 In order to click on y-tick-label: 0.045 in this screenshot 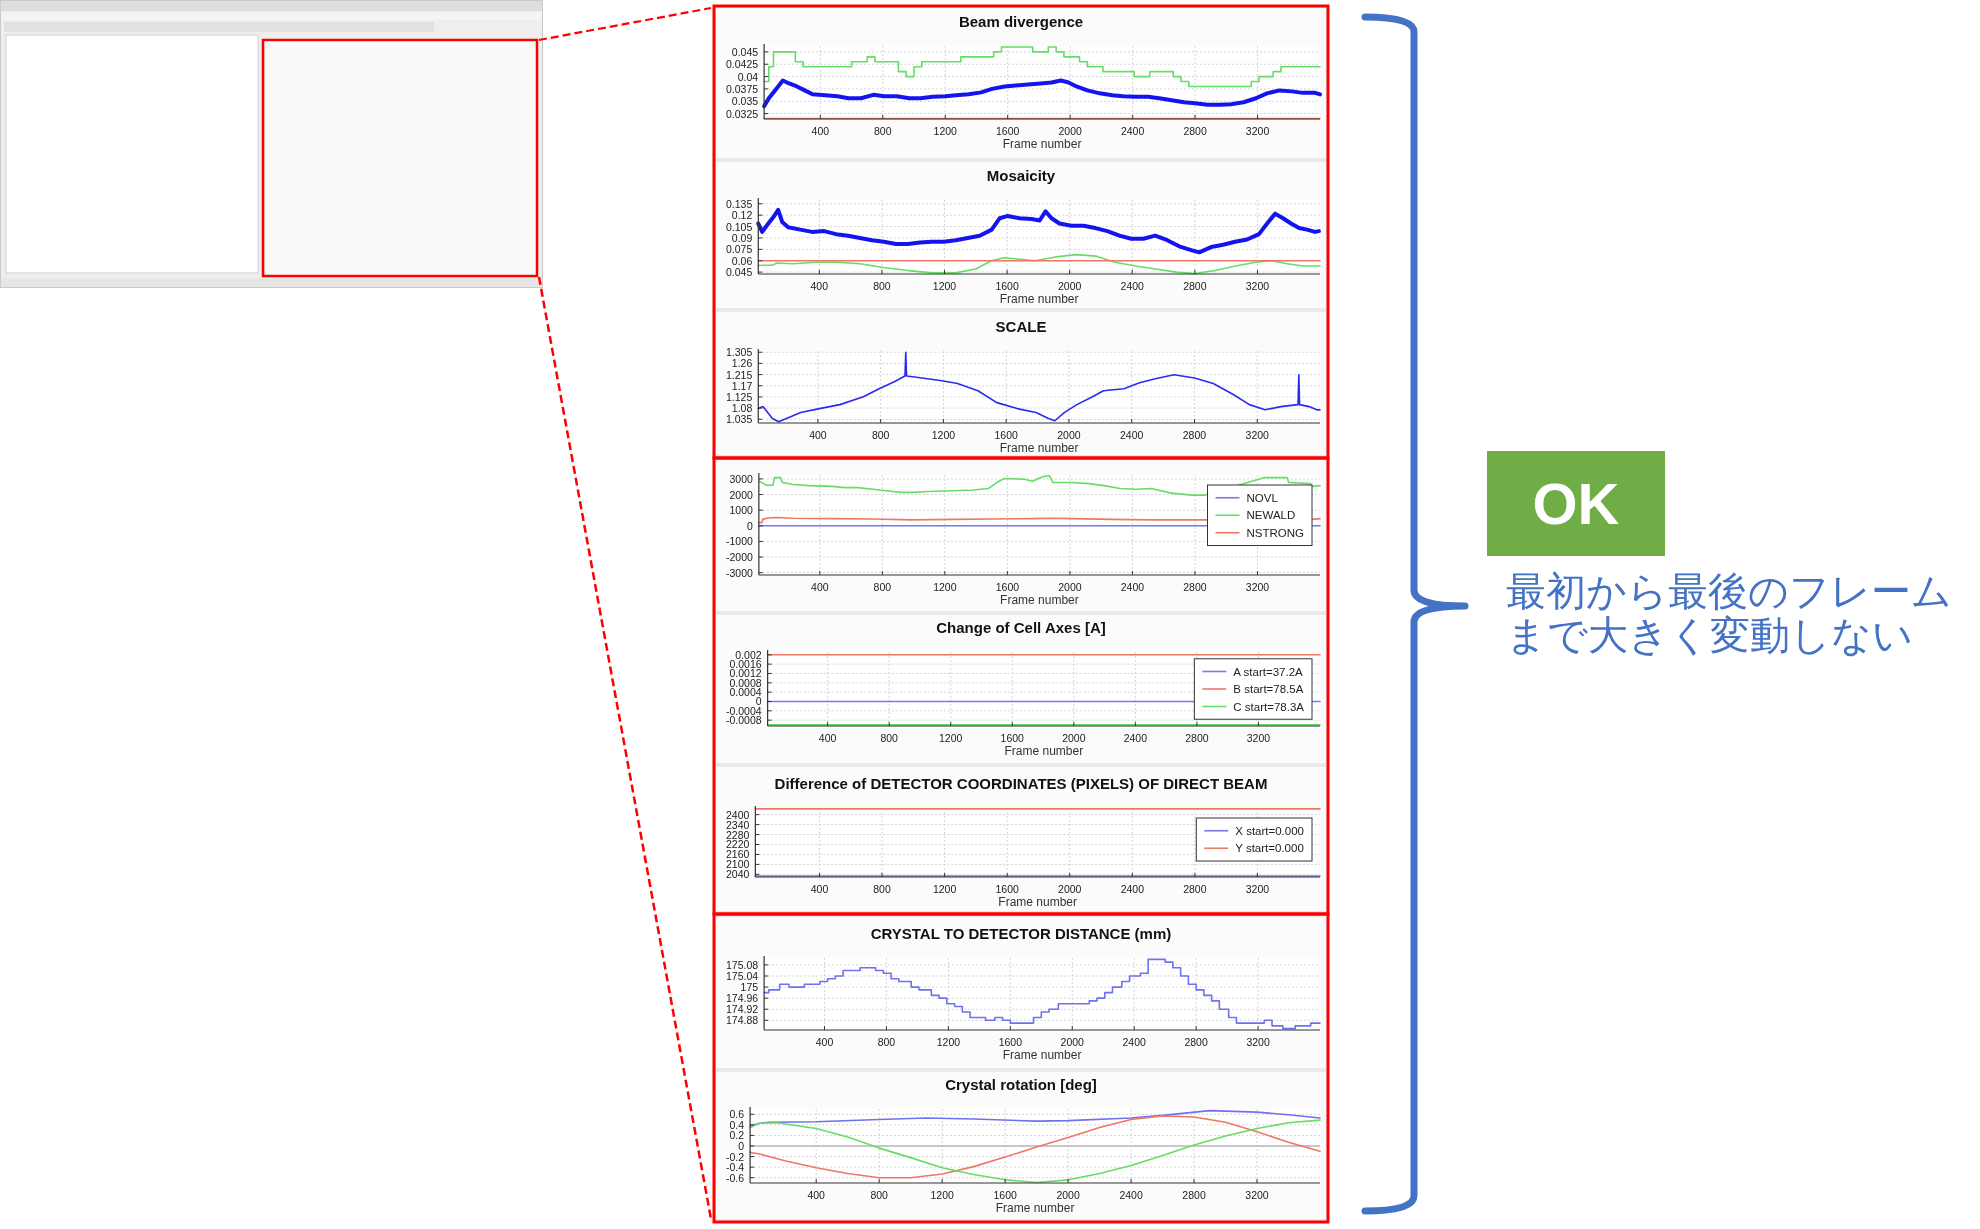, I will do `click(739, 272)`.